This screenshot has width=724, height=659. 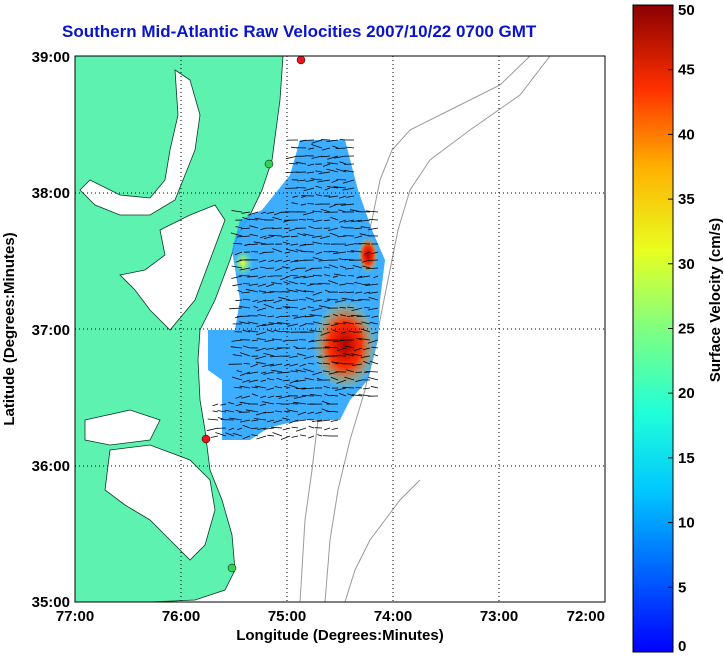 I want to click on y-tick-label: 39:00, so click(x=51, y=57).